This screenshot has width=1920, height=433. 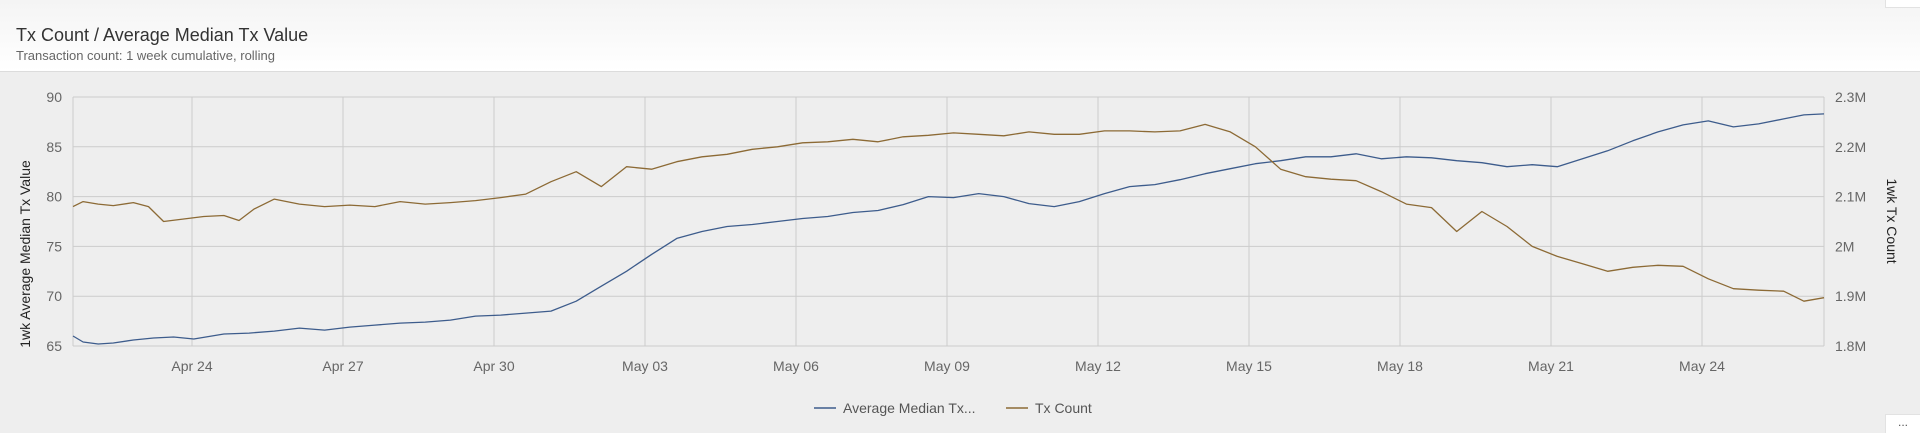 What do you see at coordinates (1850, 296) in the screenshot?
I see `y-right-tick-label: 1.9M` at bounding box center [1850, 296].